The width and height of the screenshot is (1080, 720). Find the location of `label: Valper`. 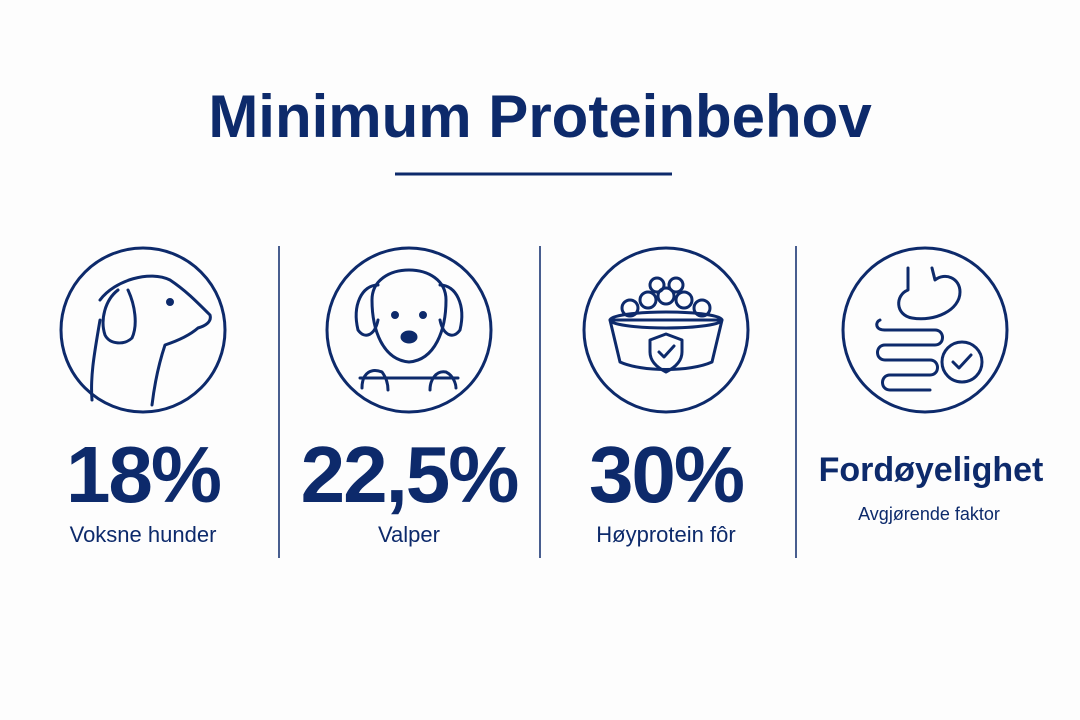

label: Valper is located at coordinates (409, 534).